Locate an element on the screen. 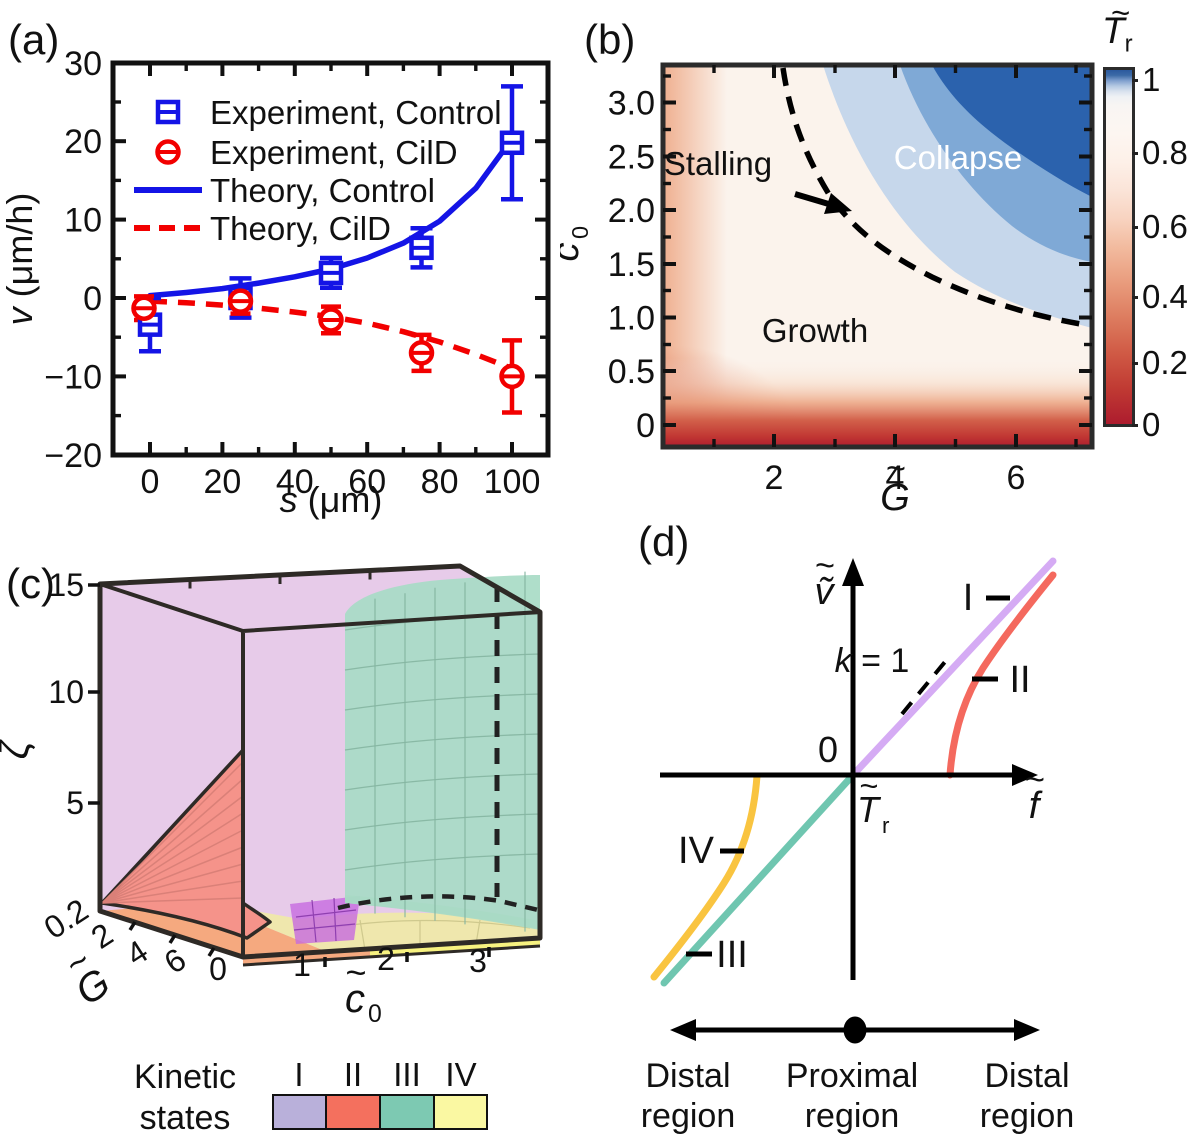 The width and height of the screenshot is (1194, 1140). kinetic-state-numeral: I is located at coordinates (299, 1074).